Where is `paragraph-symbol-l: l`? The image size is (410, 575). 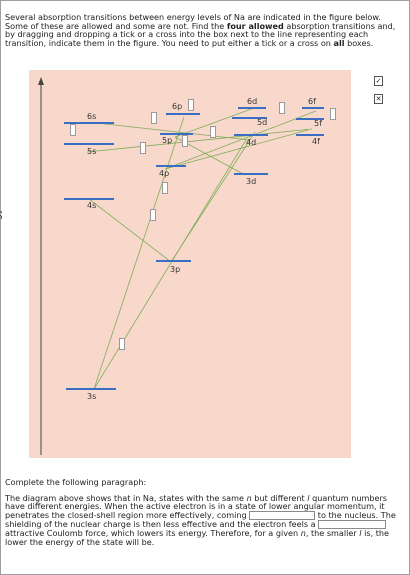
paragraph-symbol-l: l is located at coordinates (308, 497).